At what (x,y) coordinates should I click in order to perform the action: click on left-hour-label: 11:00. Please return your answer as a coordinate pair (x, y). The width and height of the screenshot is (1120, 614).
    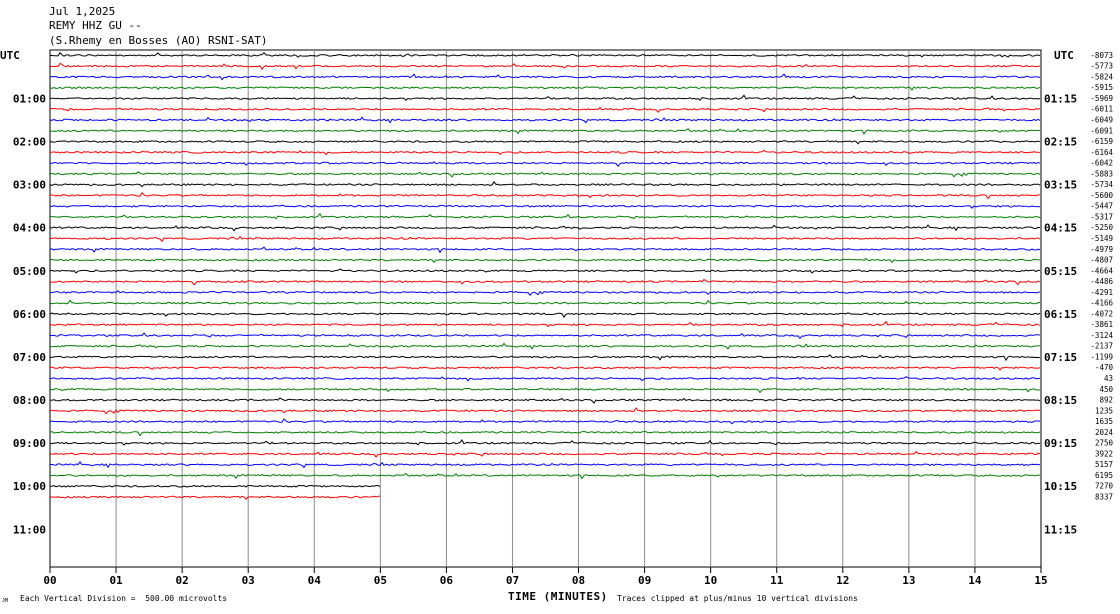
    Looking at the image, I should click on (29, 529).